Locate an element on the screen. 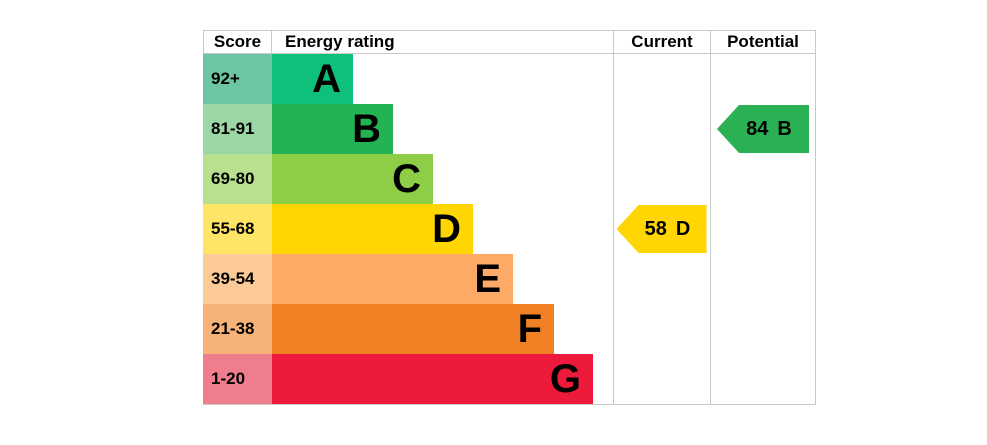  score-range-cell: 21-38 is located at coordinates (237, 329).